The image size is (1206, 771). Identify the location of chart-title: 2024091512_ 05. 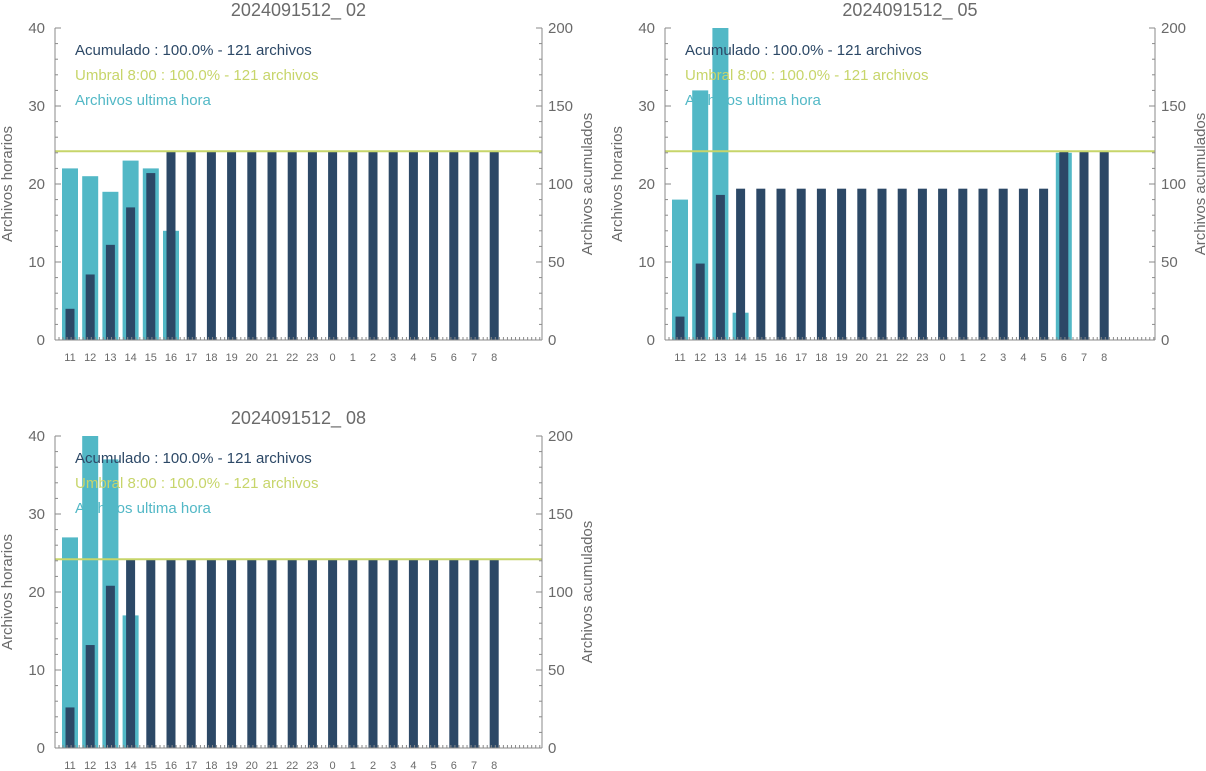
(909, 10).